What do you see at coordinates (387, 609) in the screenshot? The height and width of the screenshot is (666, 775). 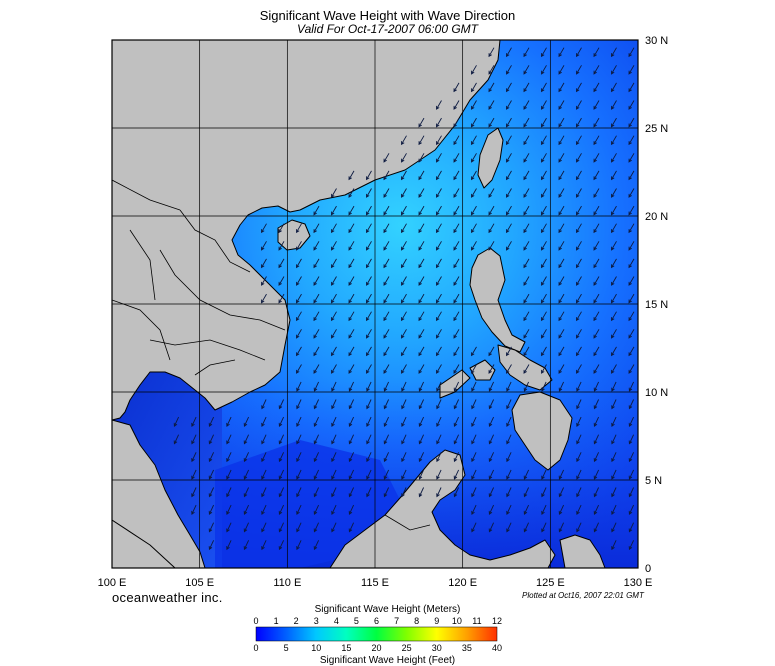 I see `colorbar-meters-title: Significant Wave Height (Meters)` at bounding box center [387, 609].